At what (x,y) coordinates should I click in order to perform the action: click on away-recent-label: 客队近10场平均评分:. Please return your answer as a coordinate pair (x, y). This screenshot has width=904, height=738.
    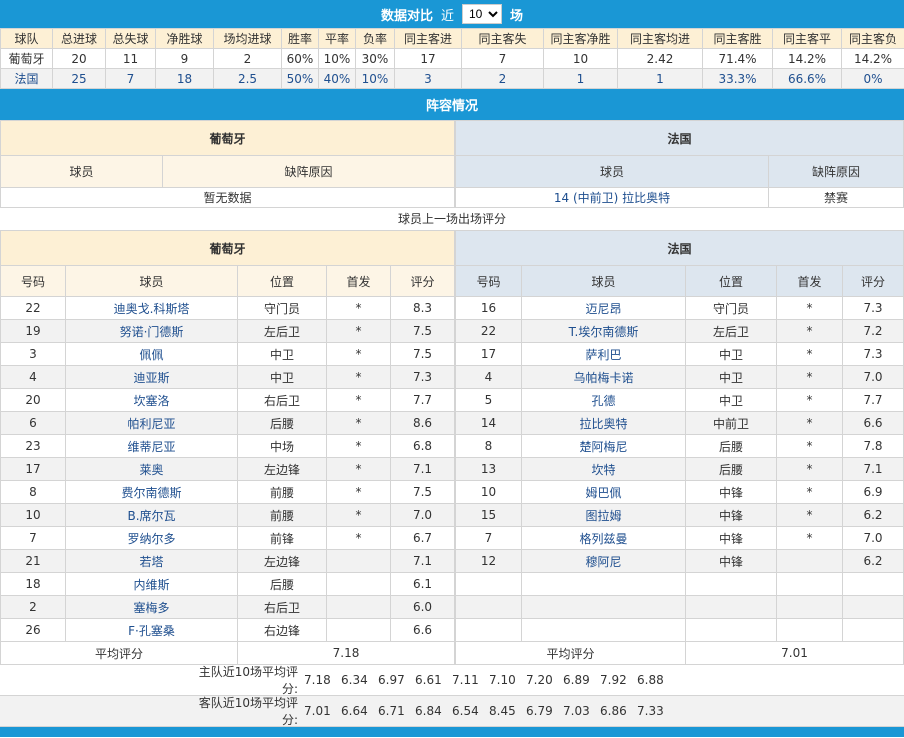
    Looking at the image, I should click on (248, 711).